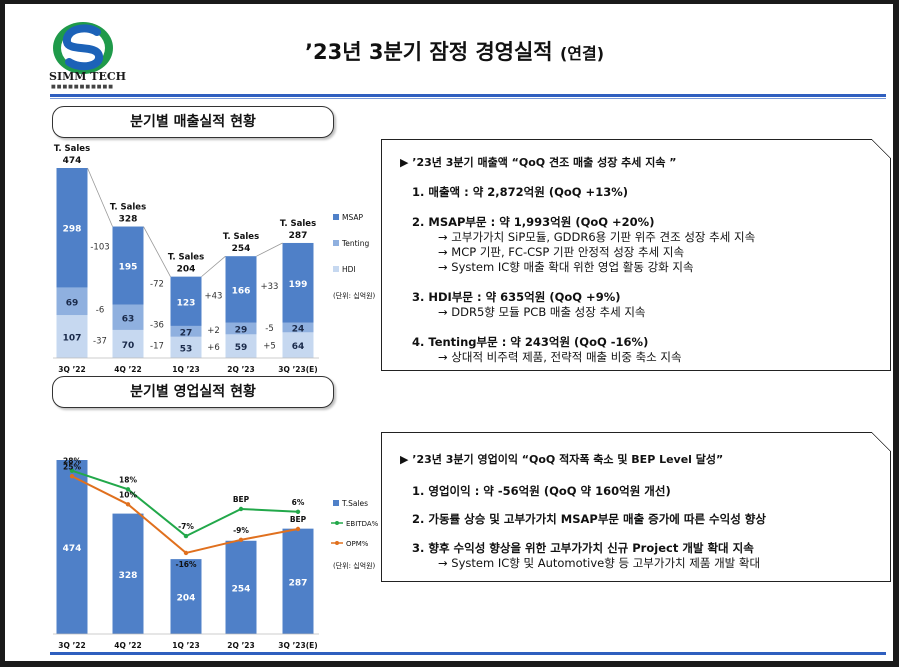 The image size is (899, 667). Describe the element at coordinates (87, 76) in the screenshot. I see `logo-text: SIMM TECH` at that location.